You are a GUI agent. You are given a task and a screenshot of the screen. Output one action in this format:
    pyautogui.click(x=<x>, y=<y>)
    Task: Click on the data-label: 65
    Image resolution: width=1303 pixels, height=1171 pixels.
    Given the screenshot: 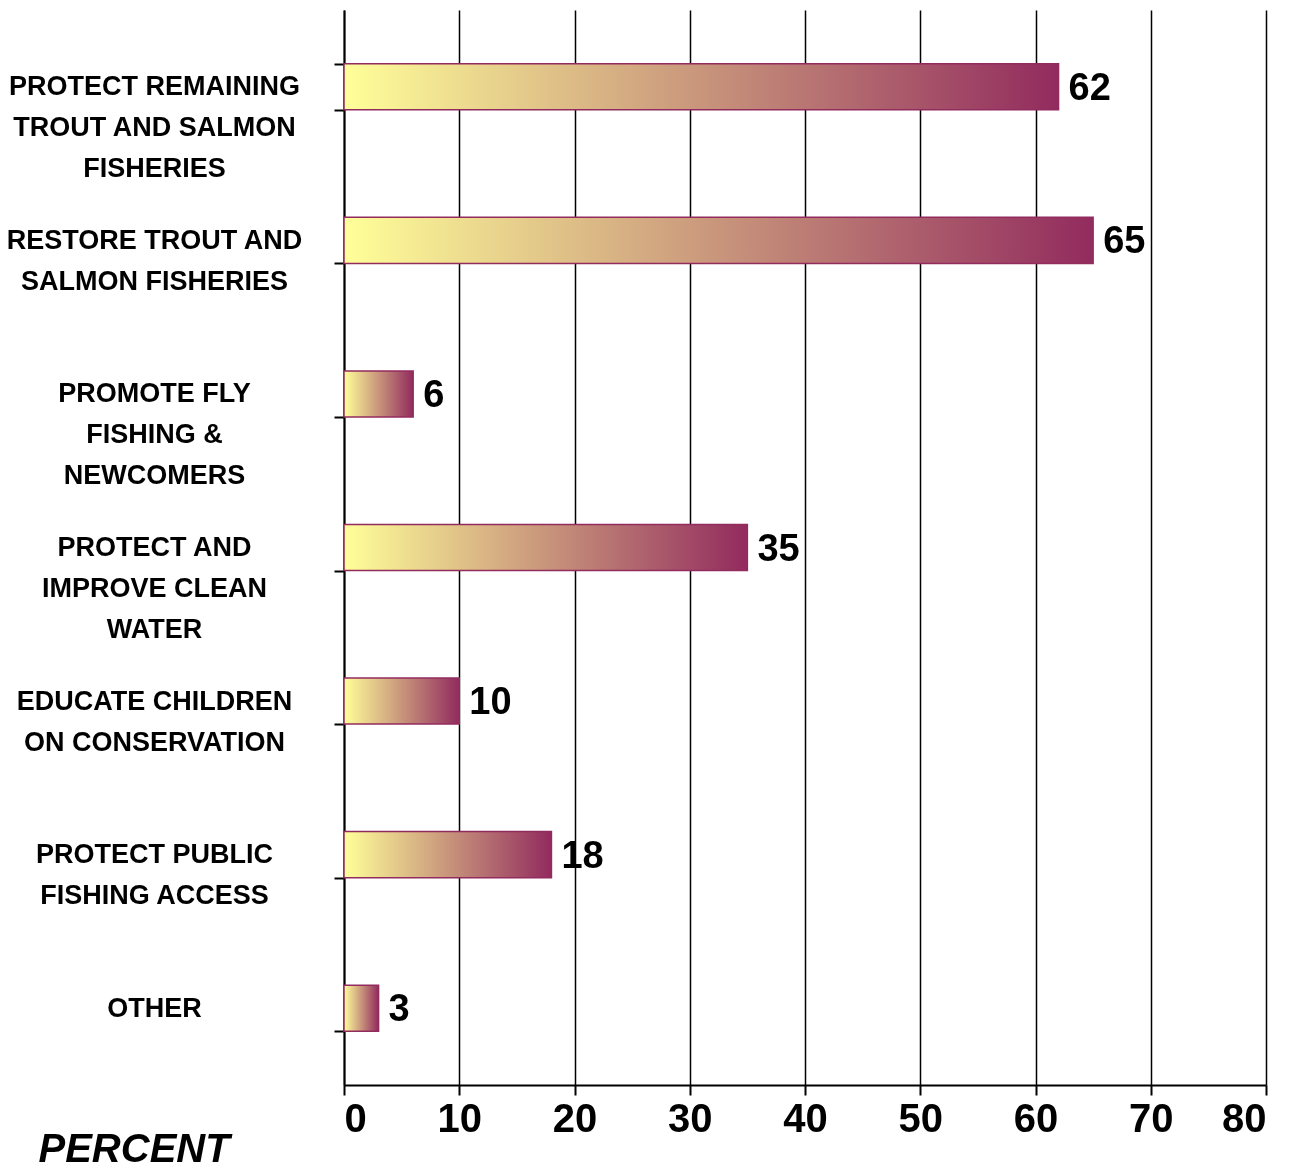 What is the action you would take?
    pyautogui.click(x=1124, y=240)
    